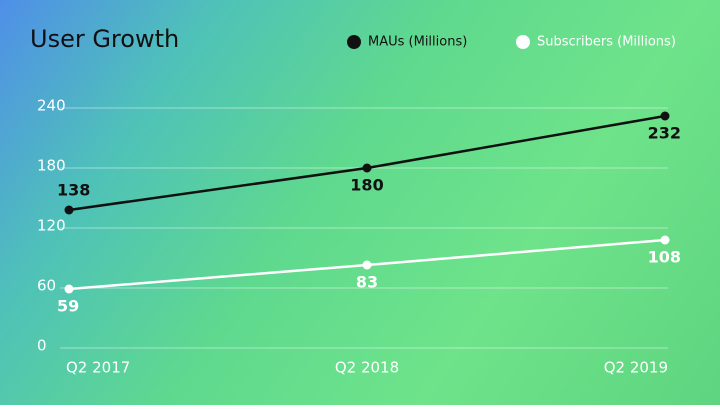 This screenshot has width=720, height=409. Describe the element at coordinates (73, 190) in the screenshot. I see `data-label: 138` at that location.